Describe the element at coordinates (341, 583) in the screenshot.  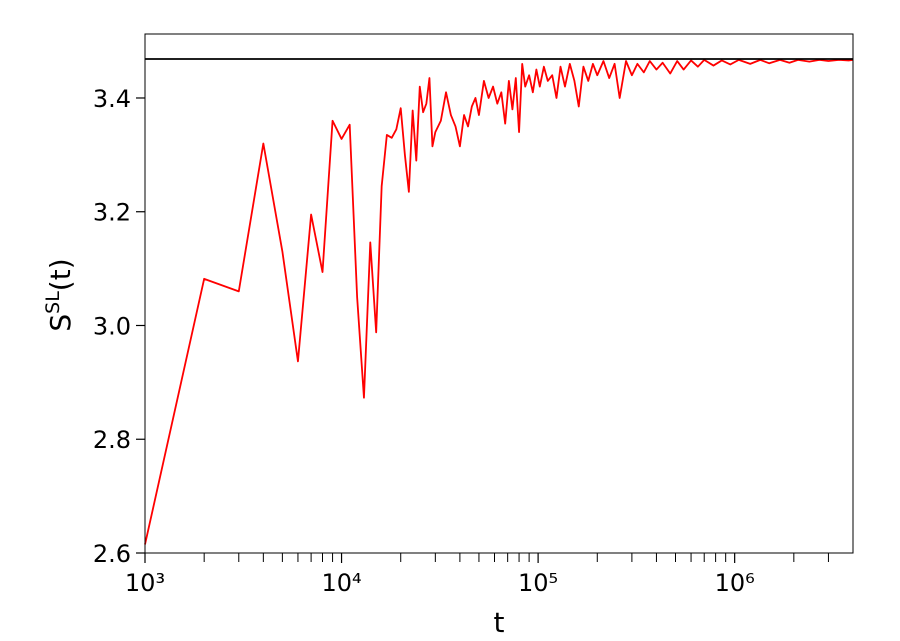
I see `x-tick-label: 10⁴` at that location.